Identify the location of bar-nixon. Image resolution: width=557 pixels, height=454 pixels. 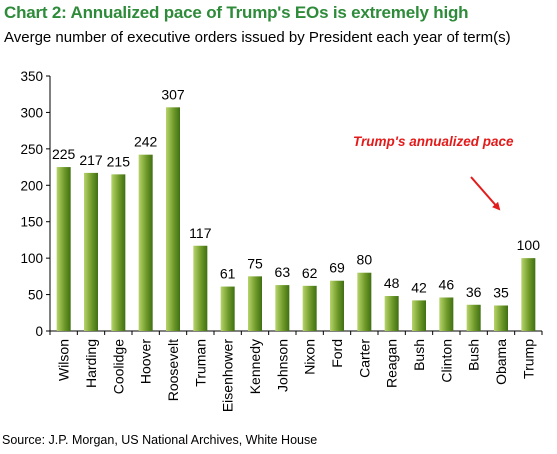
(309, 308).